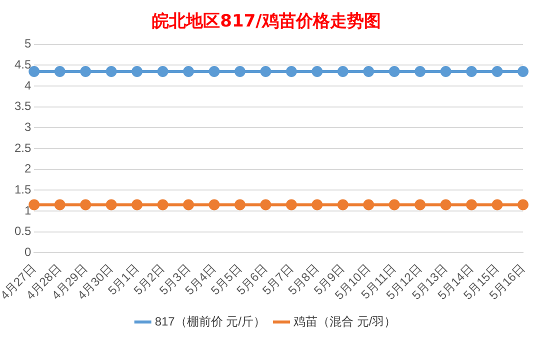  I want to click on y-tick-label: 3, so click(28, 127).